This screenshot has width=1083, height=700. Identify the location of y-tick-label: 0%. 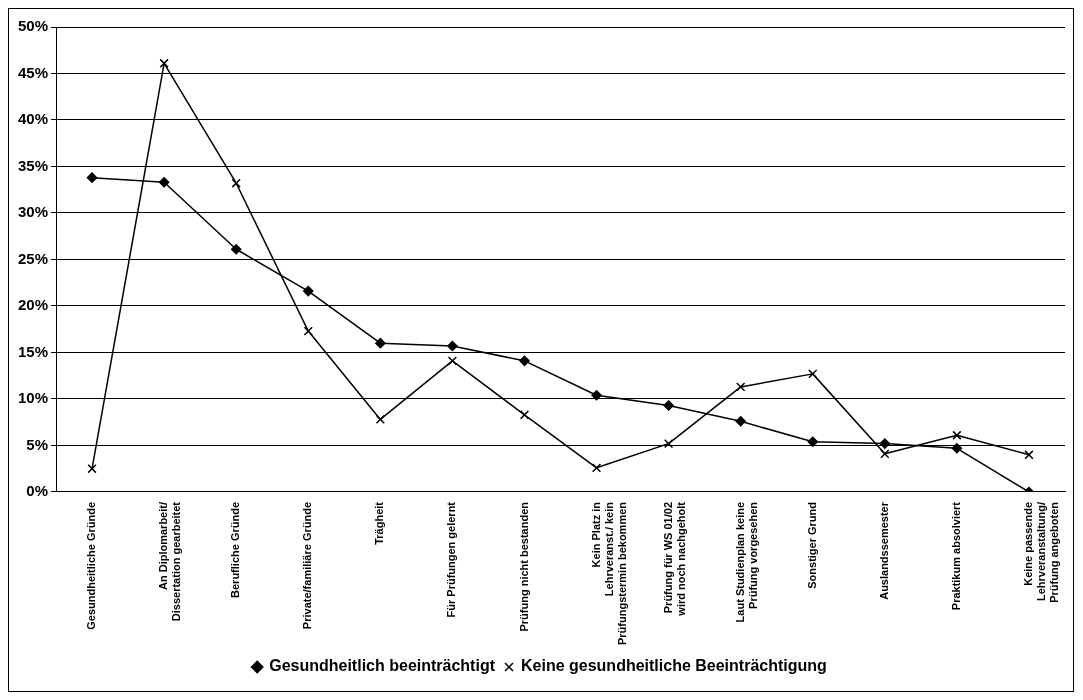
(37, 491).